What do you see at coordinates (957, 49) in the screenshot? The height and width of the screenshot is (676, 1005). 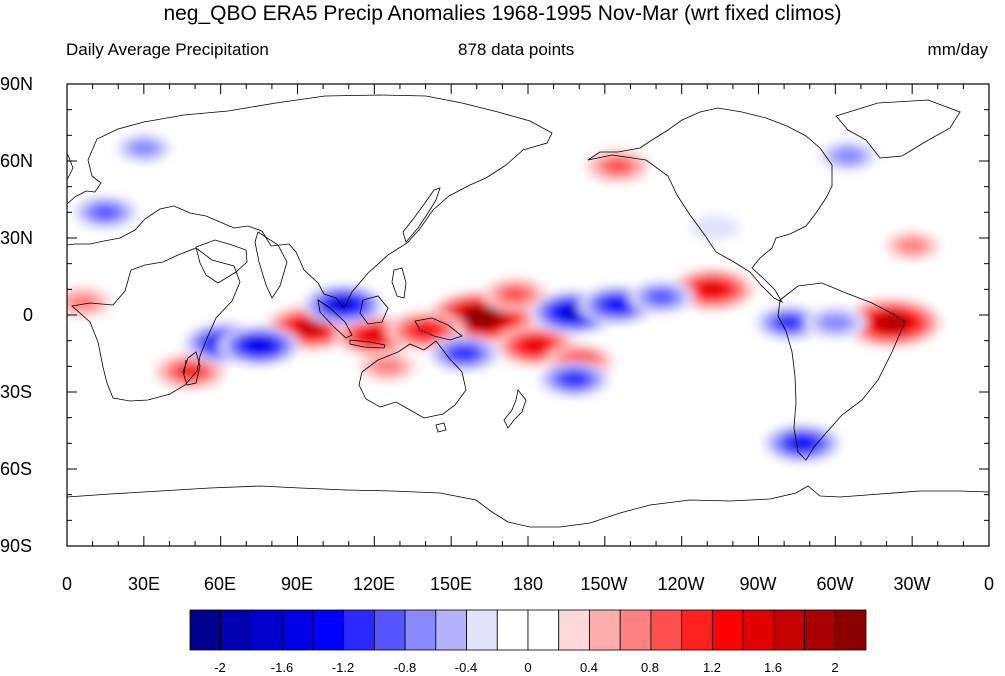 I see `units-label: mm/day` at bounding box center [957, 49].